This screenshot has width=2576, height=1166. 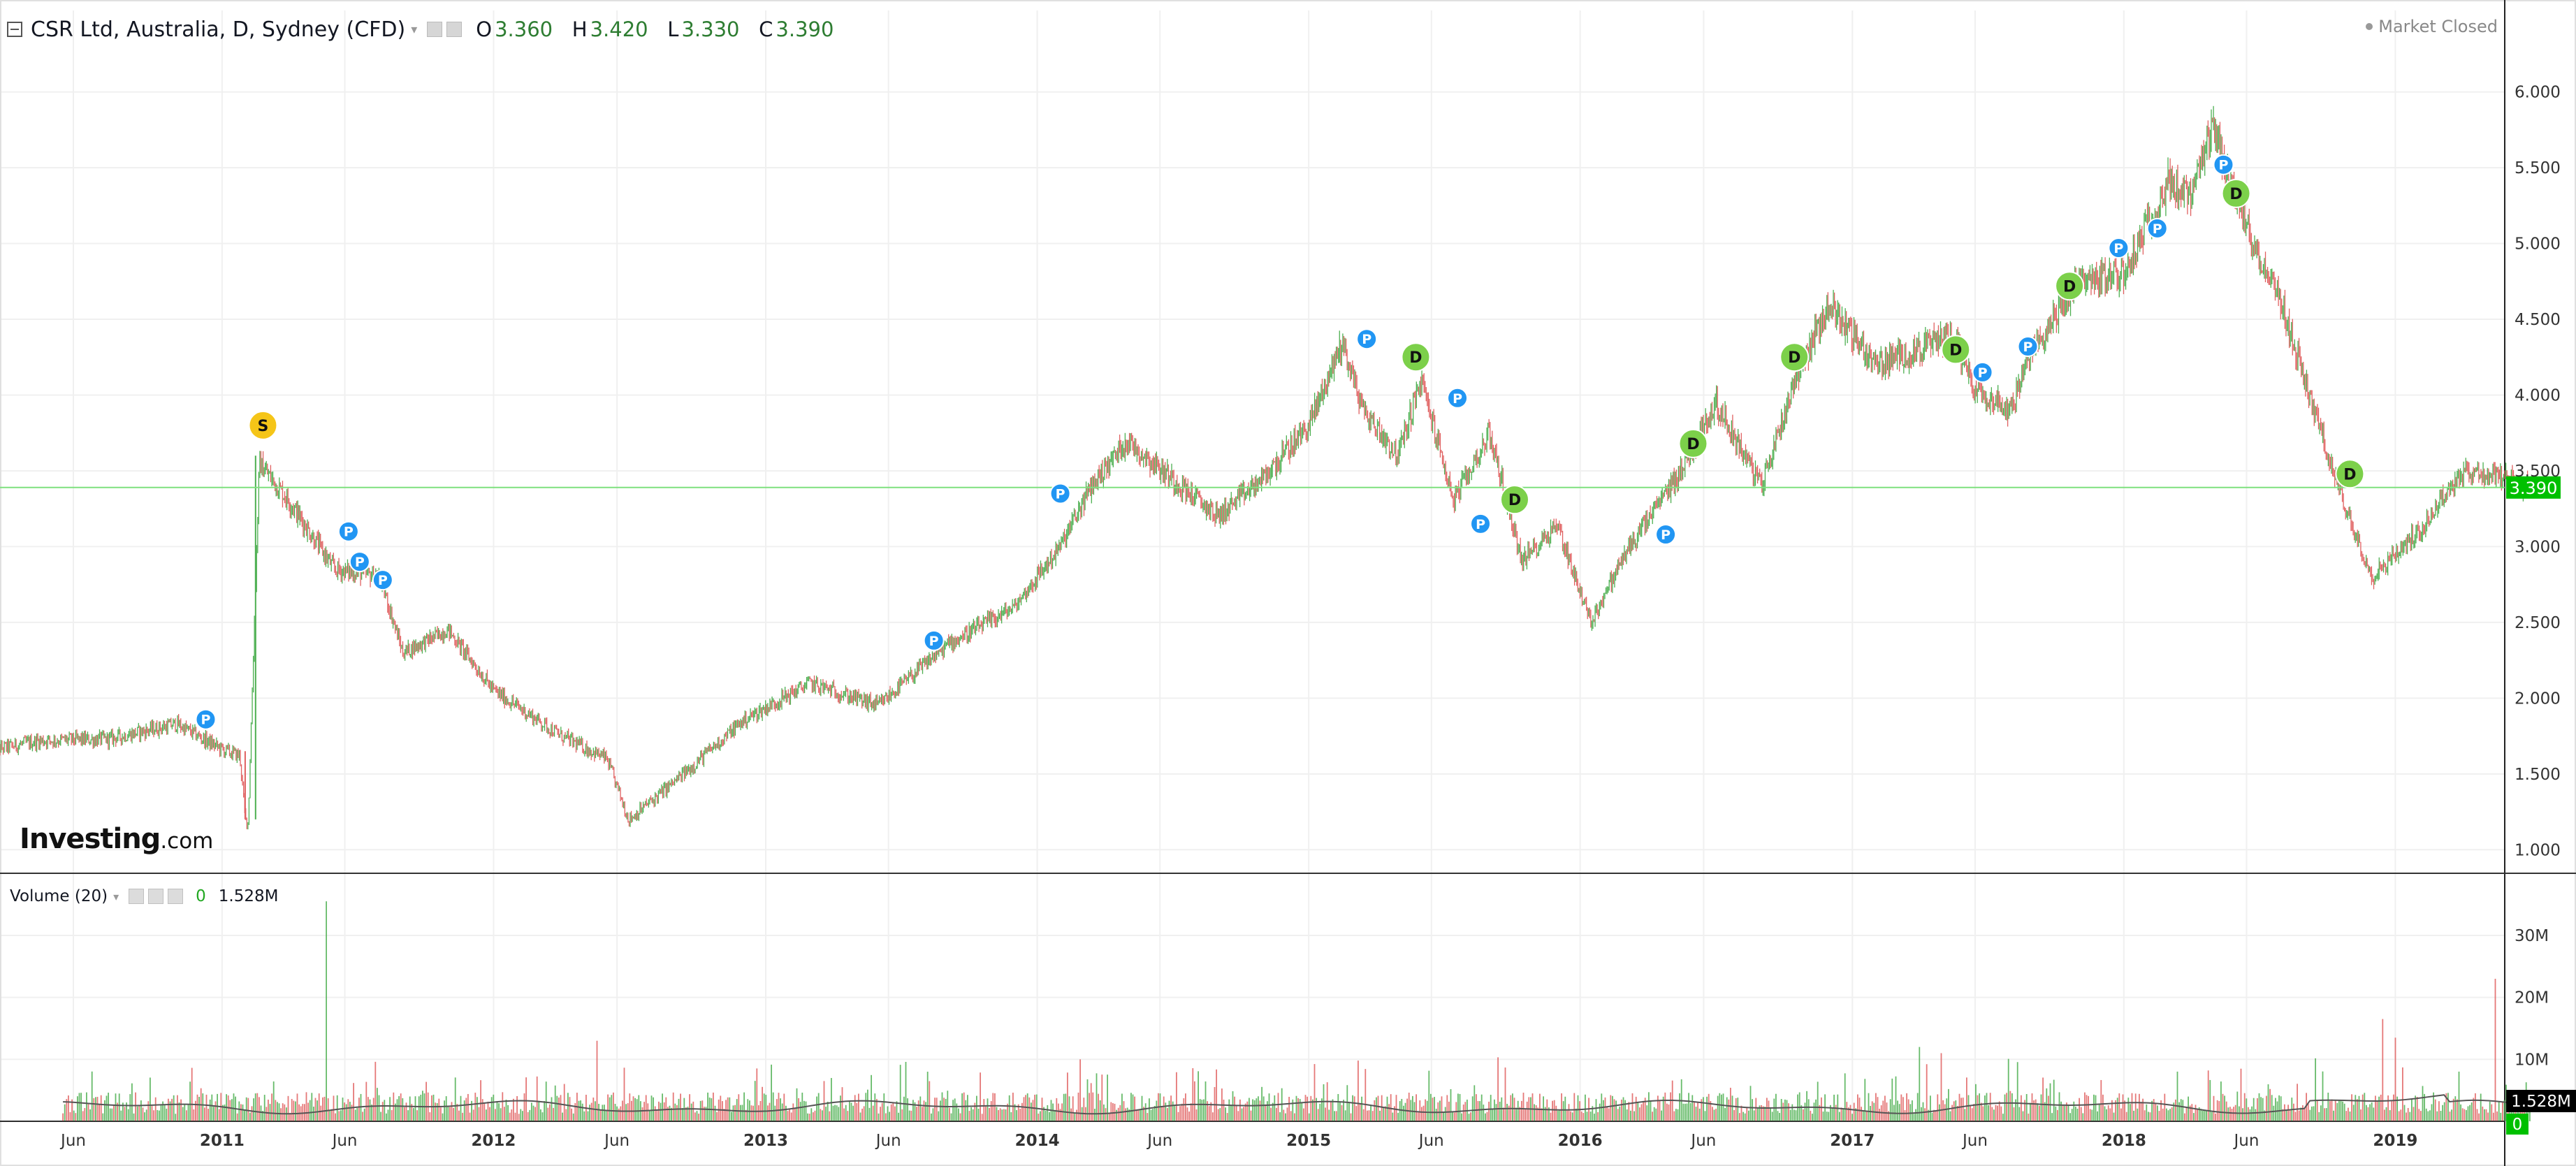 What do you see at coordinates (2538, 395) in the screenshot?
I see `price-tick-label: 4.000` at bounding box center [2538, 395].